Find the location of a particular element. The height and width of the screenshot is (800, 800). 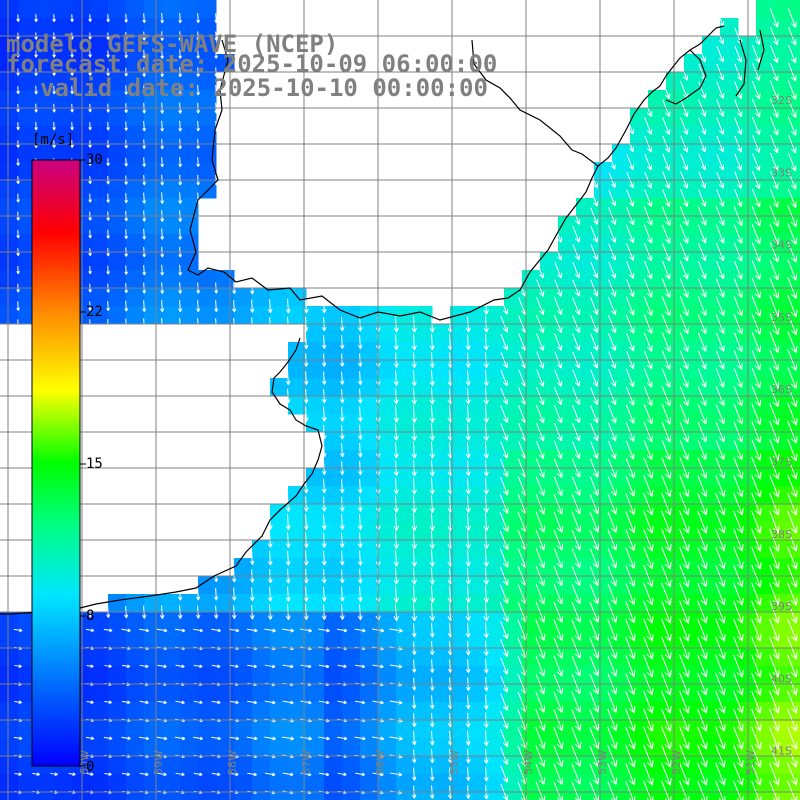

lat-label: 36S is located at coordinates (781, 389).